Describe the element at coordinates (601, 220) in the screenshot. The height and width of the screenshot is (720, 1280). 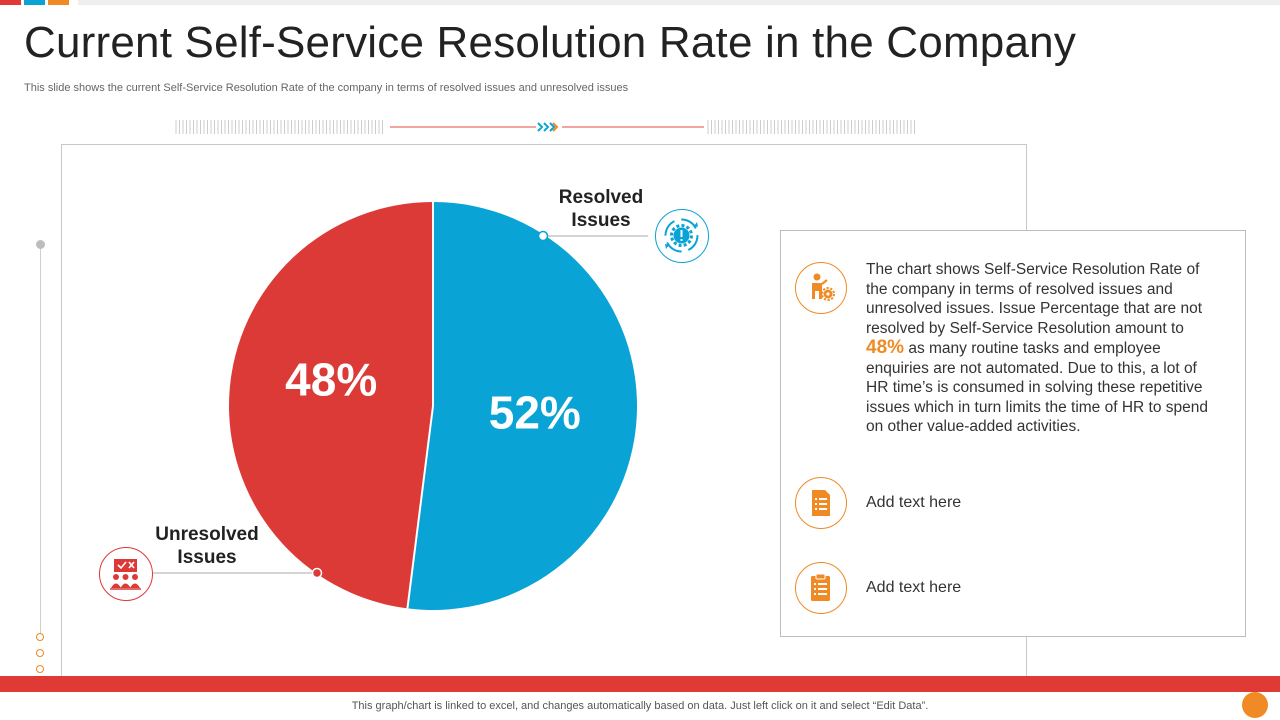
I see `category-label-resolved-line2: Issues` at that location.